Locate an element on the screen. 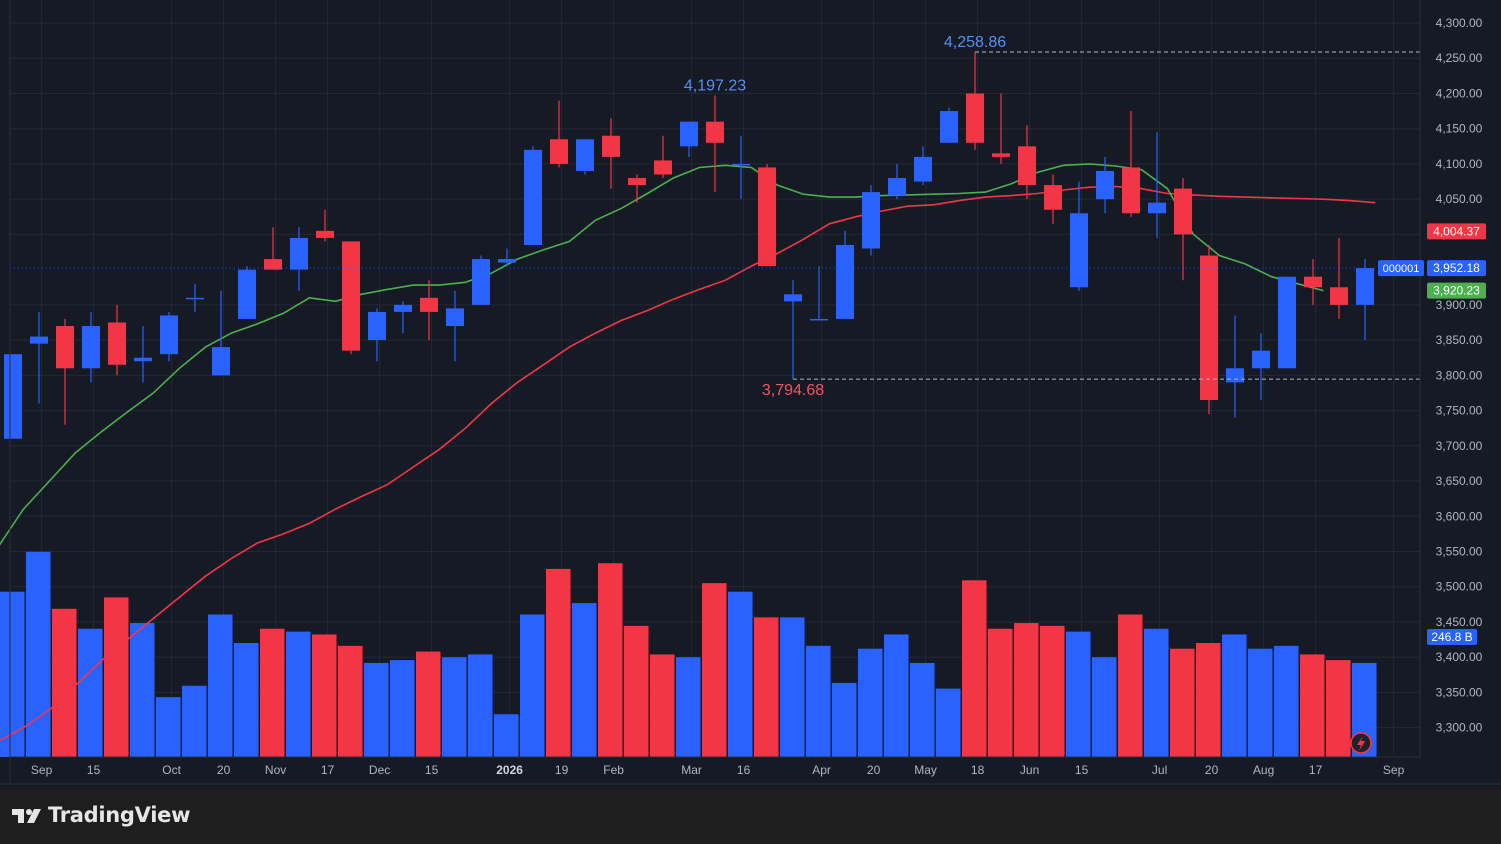  symbol-tag is located at coordinates (1401, 268).